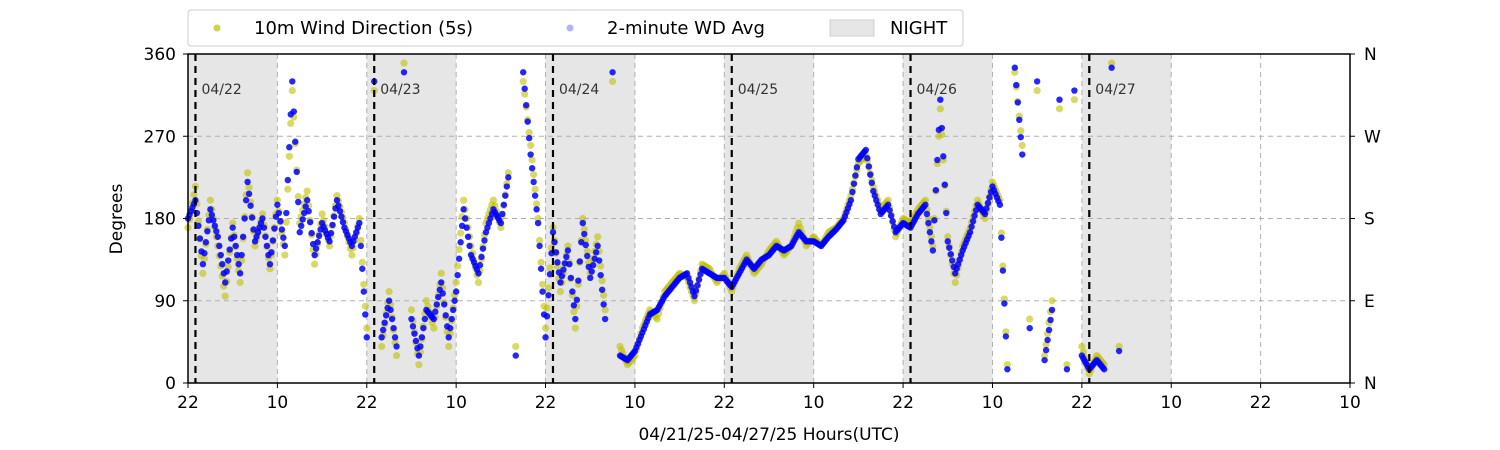 This screenshot has width=1500, height=450. Describe the element at coordinates (575, 28) in the screenshot. I see `legend-frame` at that location.